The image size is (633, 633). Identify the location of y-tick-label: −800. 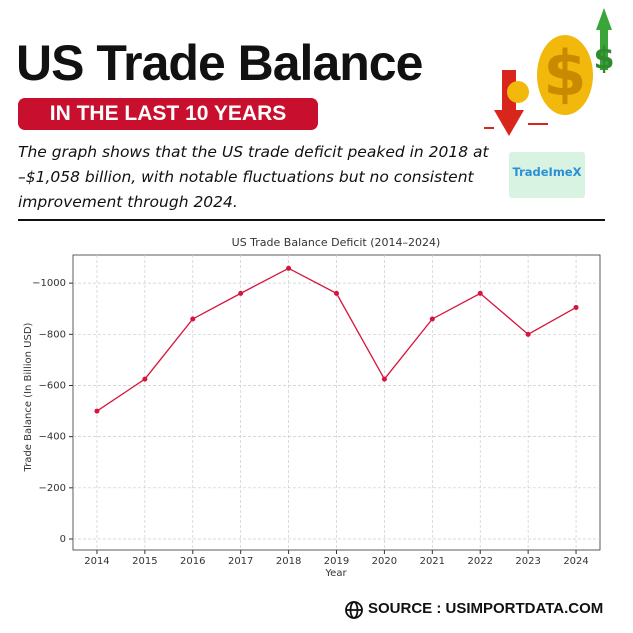
(52, 334).